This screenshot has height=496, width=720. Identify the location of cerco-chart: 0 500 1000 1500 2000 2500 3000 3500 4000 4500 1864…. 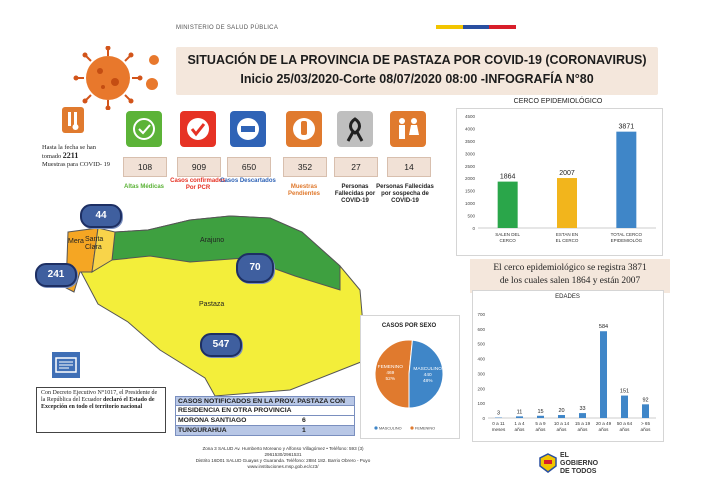
(560, 178).